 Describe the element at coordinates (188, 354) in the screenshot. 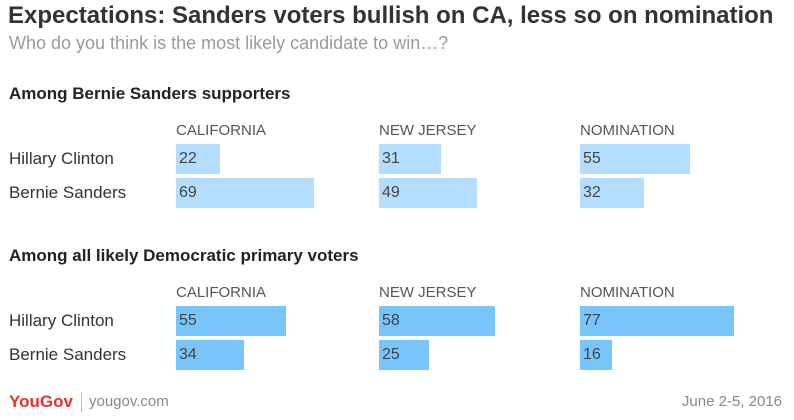

I see `bar-value-label: 34` at that location.